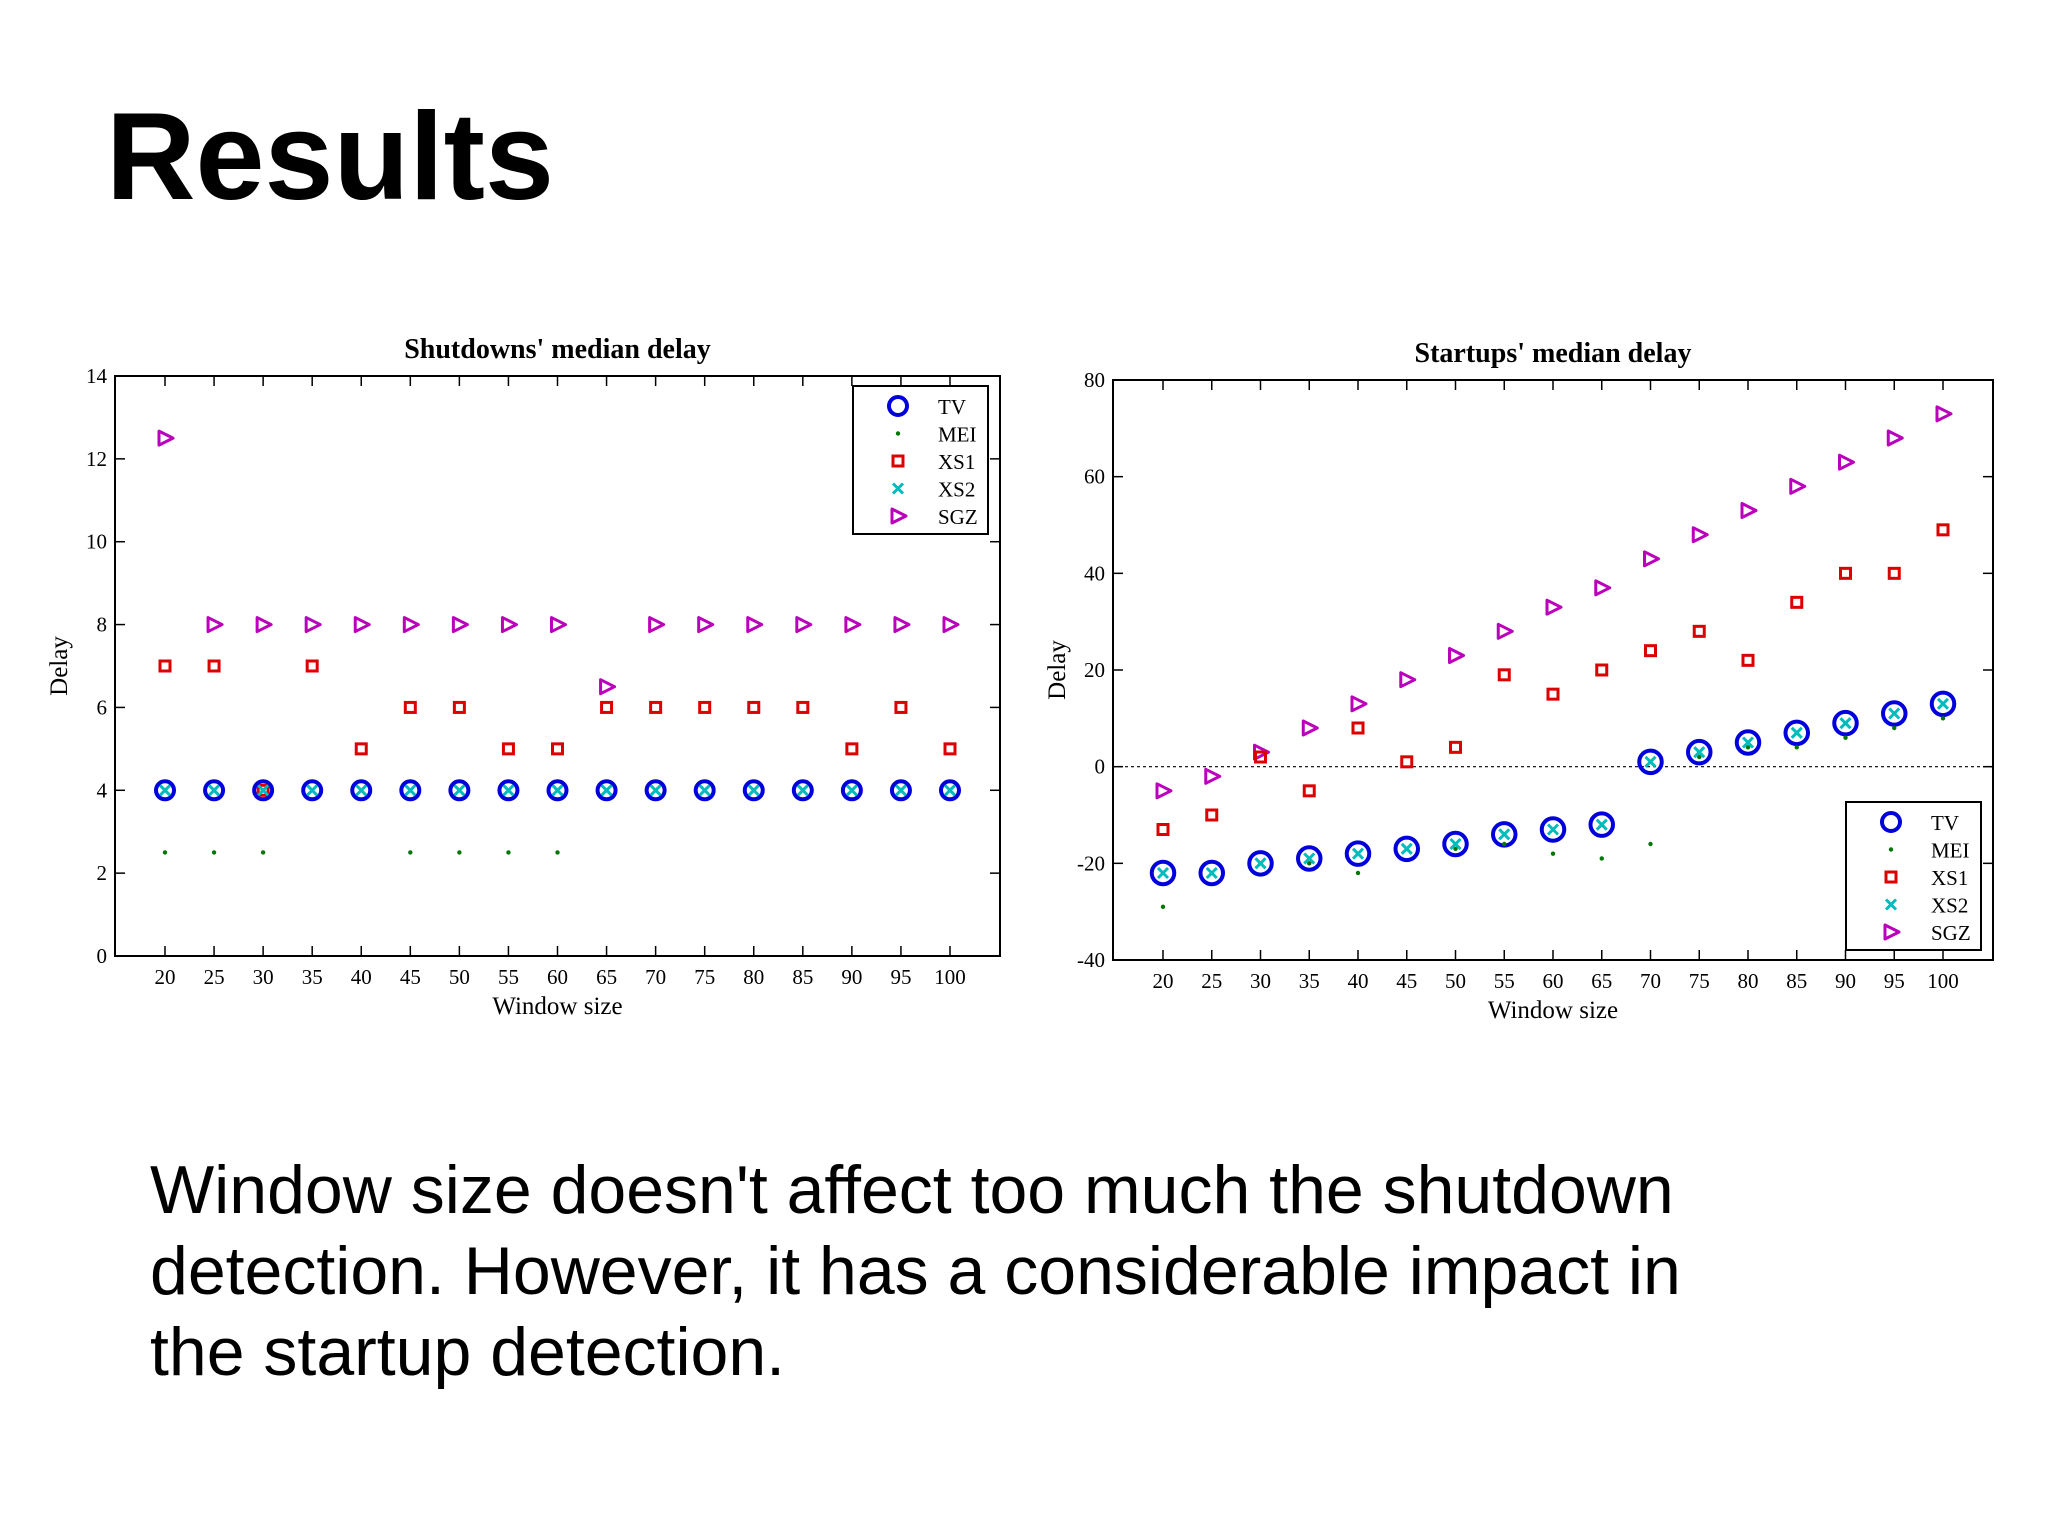 The height and width of the screenshot is (1535, 2048). What do you see at coordinates (96, 459) in the screenshot?
I see `y-tick-label: 12` at bounding box center [96, 459].